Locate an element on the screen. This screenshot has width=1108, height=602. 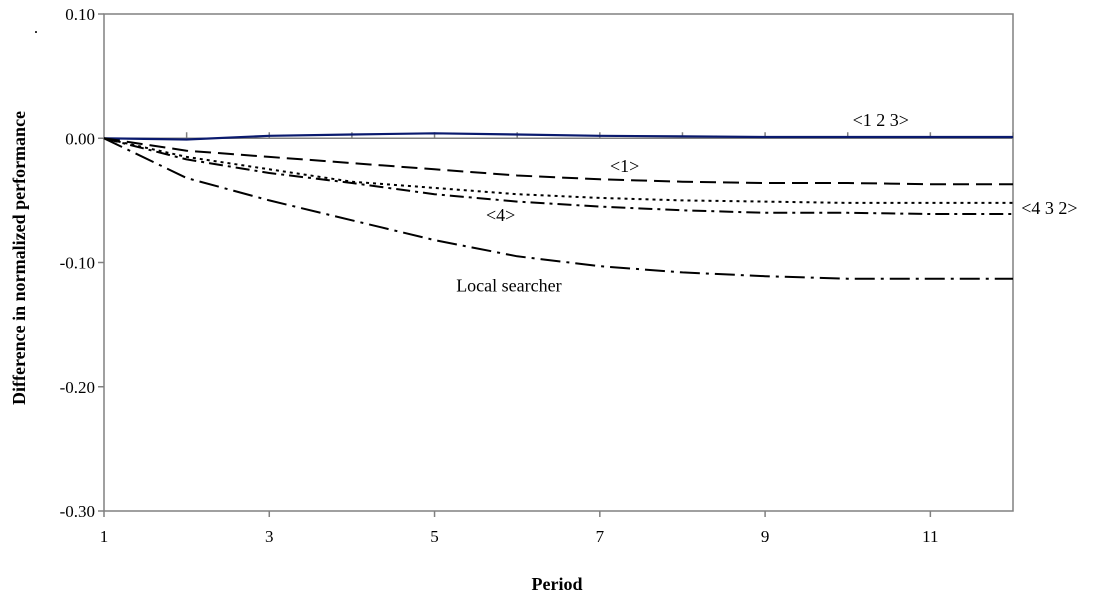
series-label-1: <1> is located at coordinates (624, 166).